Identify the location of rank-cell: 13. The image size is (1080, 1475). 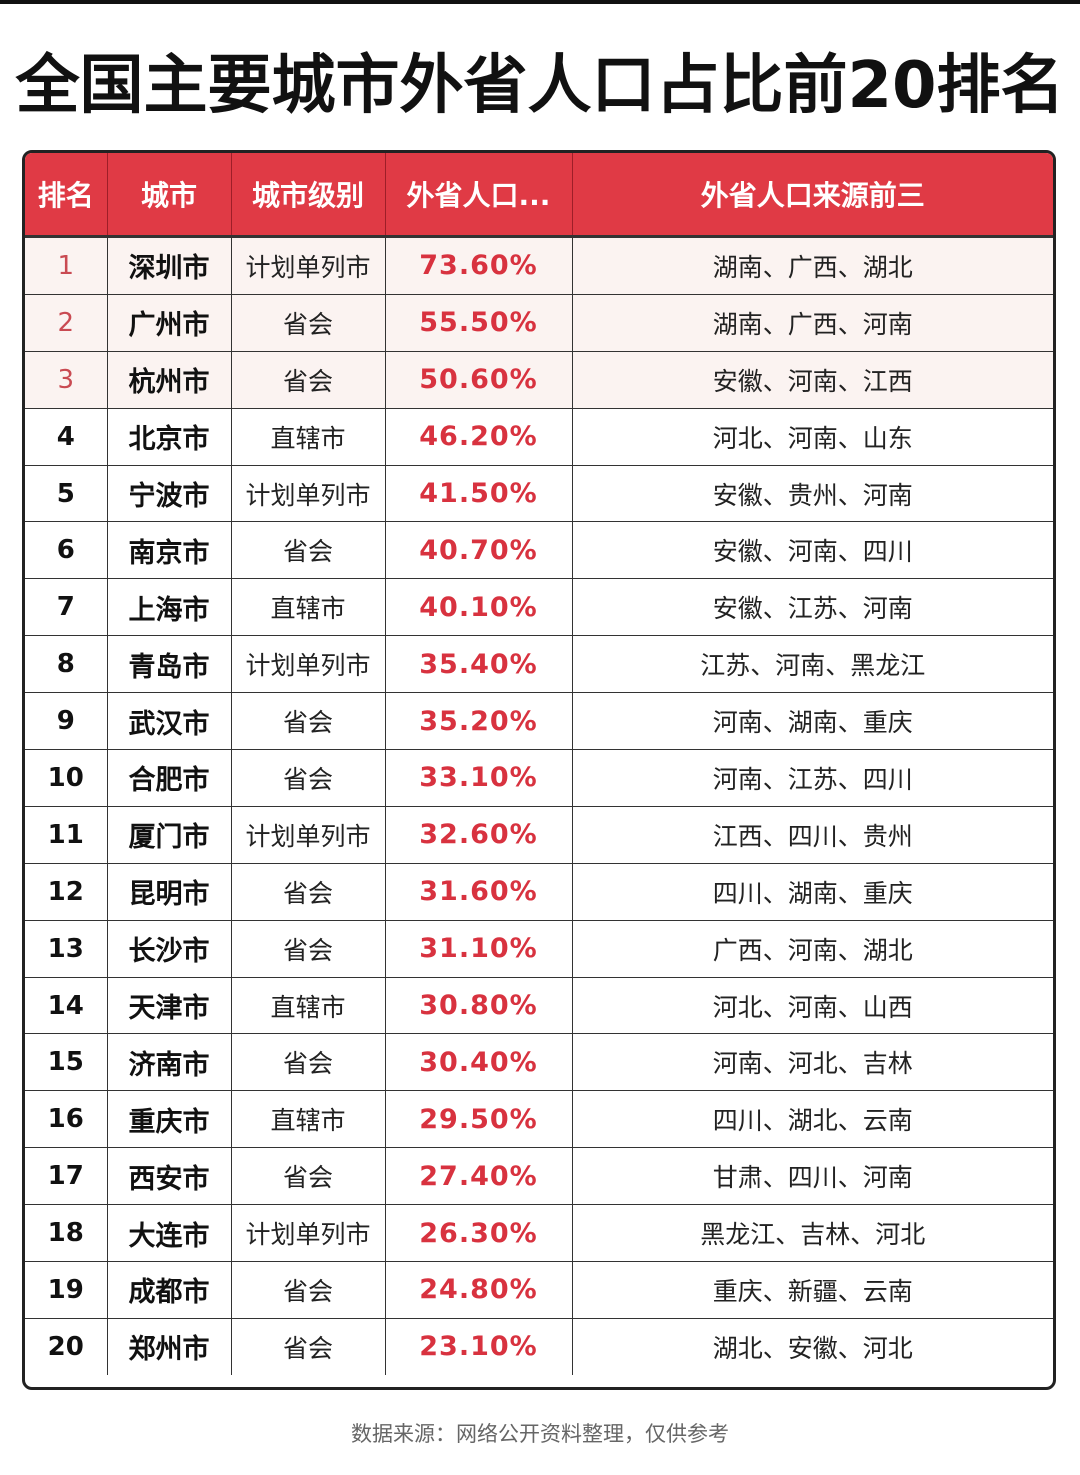
(66, 949).